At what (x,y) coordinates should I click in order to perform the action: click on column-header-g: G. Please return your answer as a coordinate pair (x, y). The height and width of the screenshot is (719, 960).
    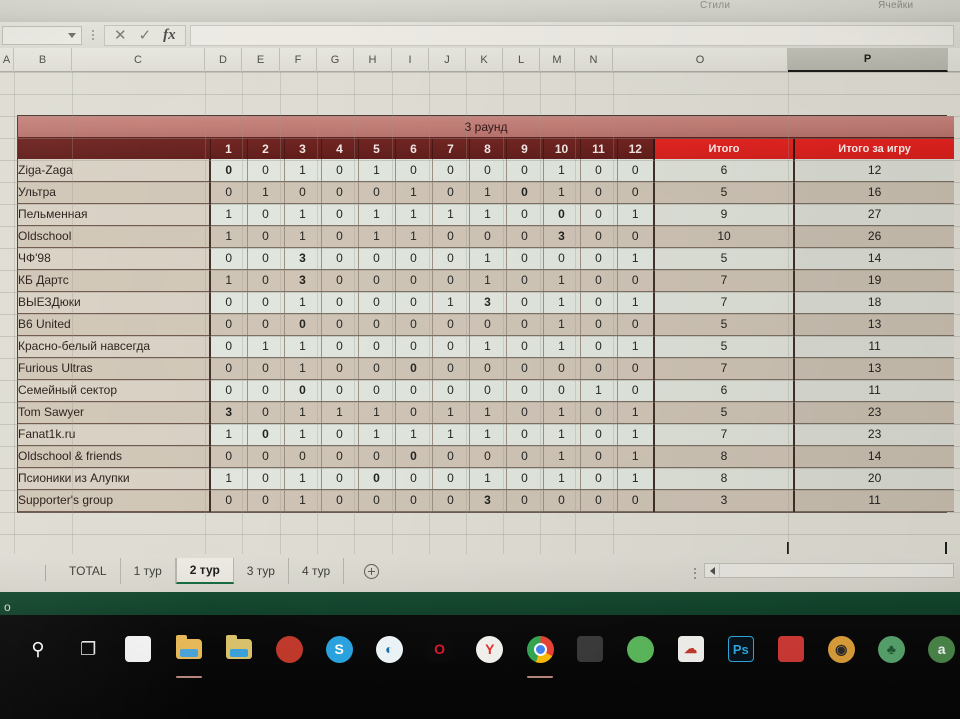
    Looking at the image, I should click on (335, 60).